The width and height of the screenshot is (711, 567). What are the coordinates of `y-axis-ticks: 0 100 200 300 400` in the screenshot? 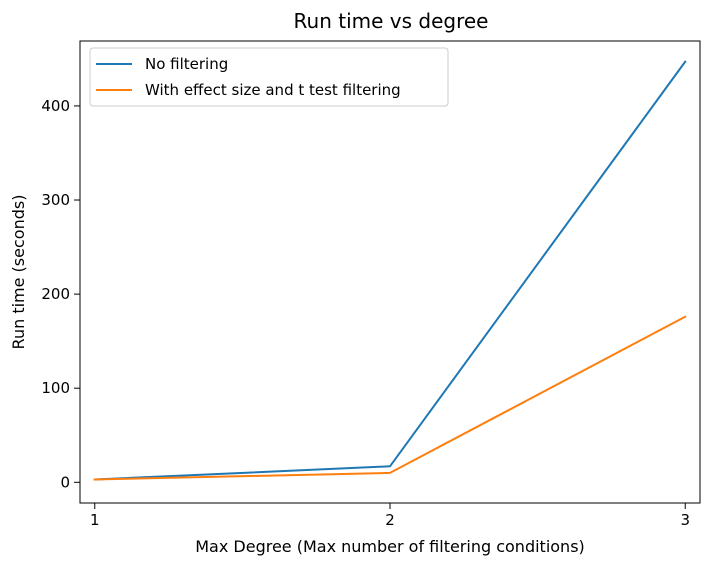 It's located at (60, 294).